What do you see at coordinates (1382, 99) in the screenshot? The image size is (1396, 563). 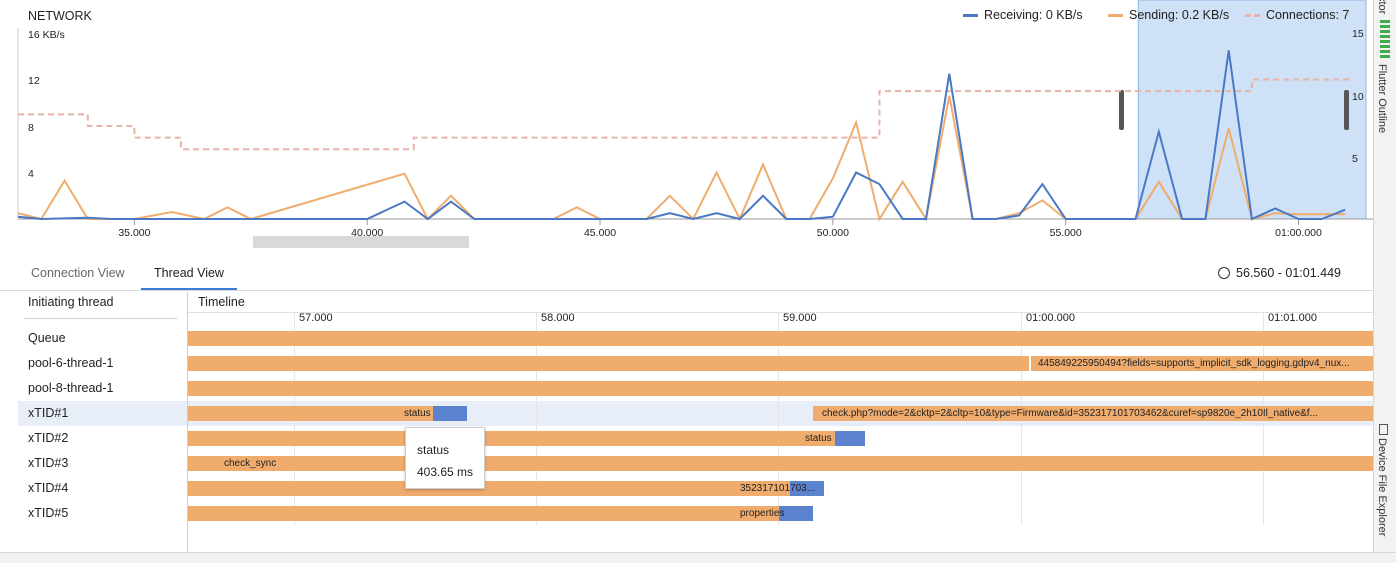 I see `side-tab-flutter-outline: Flutter Outline` at bounding box center [1382, 99].